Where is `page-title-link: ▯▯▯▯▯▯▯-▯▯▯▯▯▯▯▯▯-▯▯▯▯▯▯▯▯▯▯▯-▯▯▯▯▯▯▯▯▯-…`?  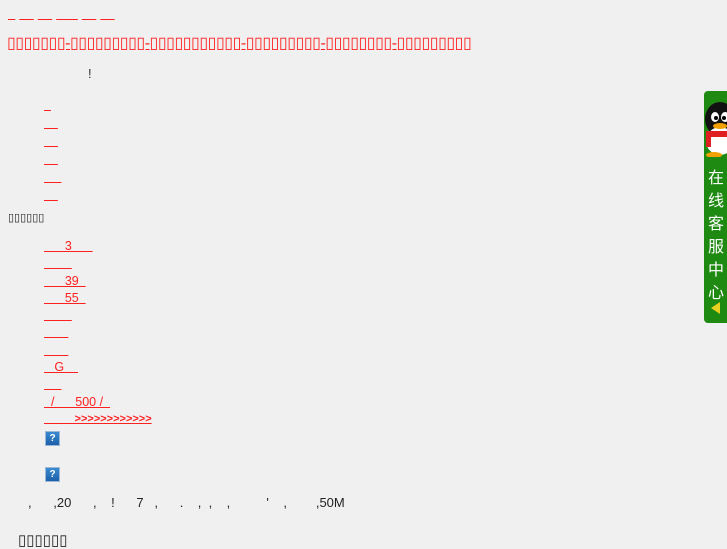 page-title-link: ▯▯▯▯▯▯▯-▯▯▯▯▯▯▯▯▯-▯▯▯▯▯▯▯▯▯▯▯-▯▯▯▯▯▯▯▯▯-… is located at coordinates (239, 43).